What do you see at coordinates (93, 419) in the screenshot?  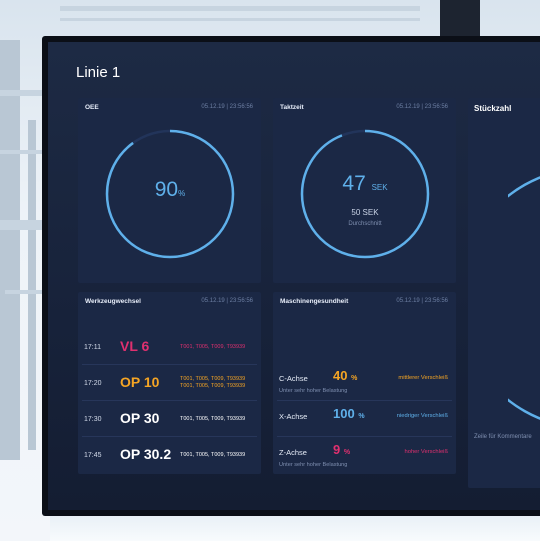 I see `toolchange-time: 17:30` at bounding box center [93, 419].